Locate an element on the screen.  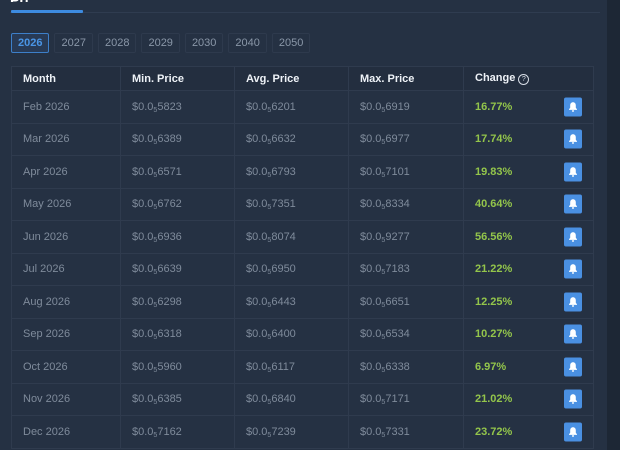
price-digits: 6950 is located at coordinates (283, 269).